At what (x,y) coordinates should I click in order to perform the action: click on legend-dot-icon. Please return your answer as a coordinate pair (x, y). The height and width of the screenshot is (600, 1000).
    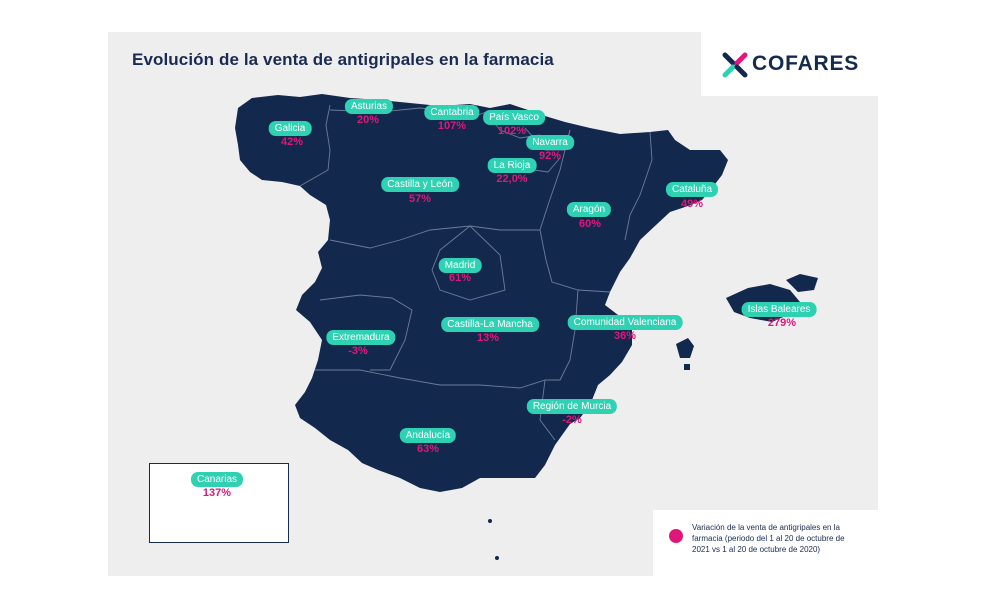
    Looking at the image, I should click on (676, 536).